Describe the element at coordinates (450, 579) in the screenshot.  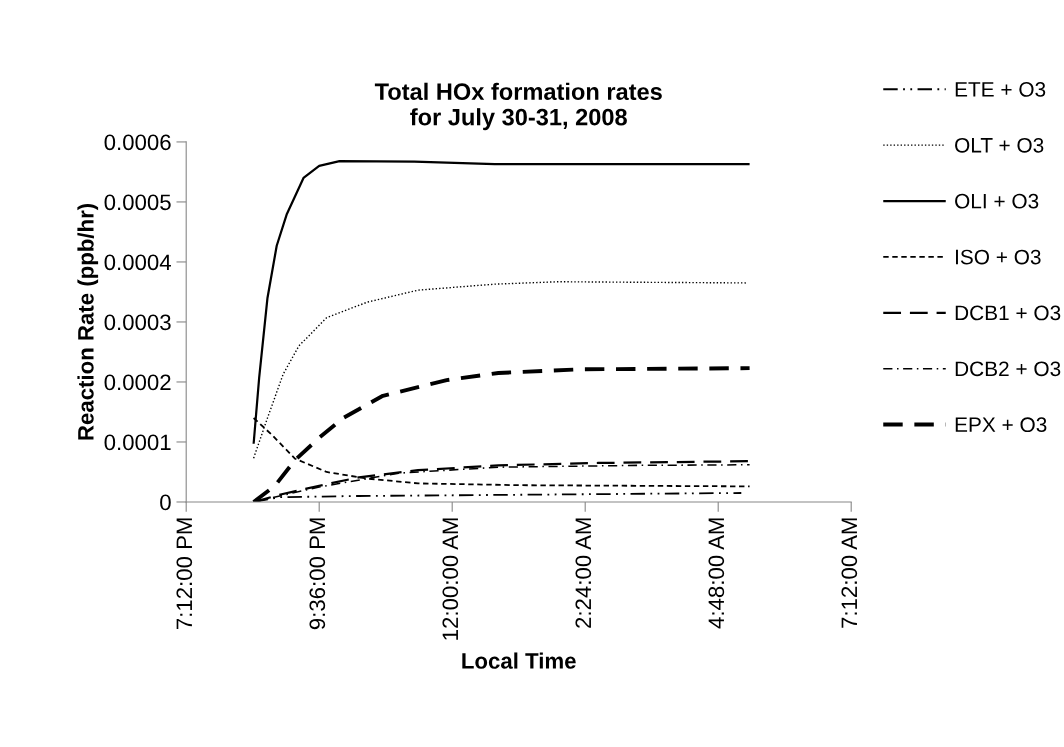
I see `x-tick-label: 12:00:00 AM` at that location.